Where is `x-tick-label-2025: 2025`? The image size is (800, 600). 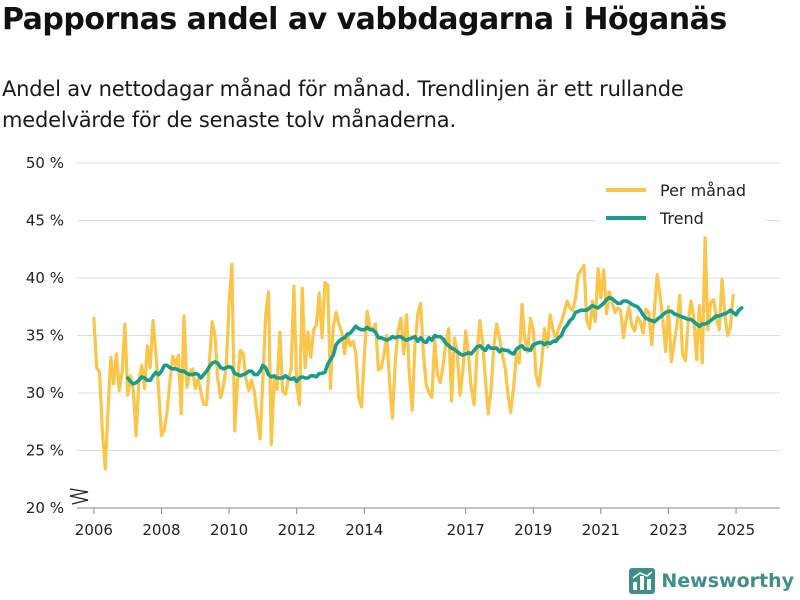
x-tick-label-2025: 2025 is located at coordinates (736, 530).